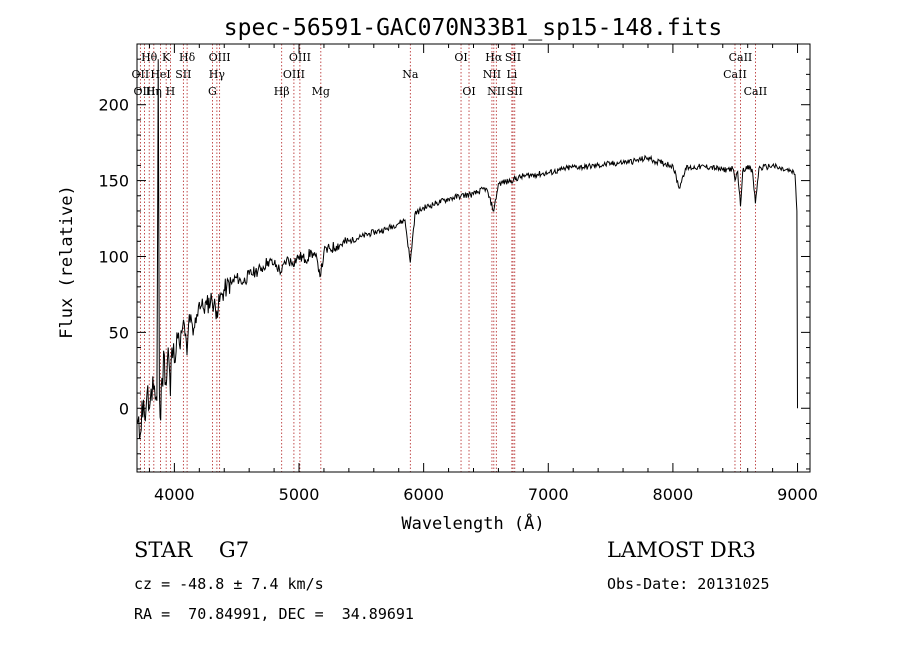 This screenshot has width=900, height=649. I want to click on line-label-26: CaII, so click(735, 74).